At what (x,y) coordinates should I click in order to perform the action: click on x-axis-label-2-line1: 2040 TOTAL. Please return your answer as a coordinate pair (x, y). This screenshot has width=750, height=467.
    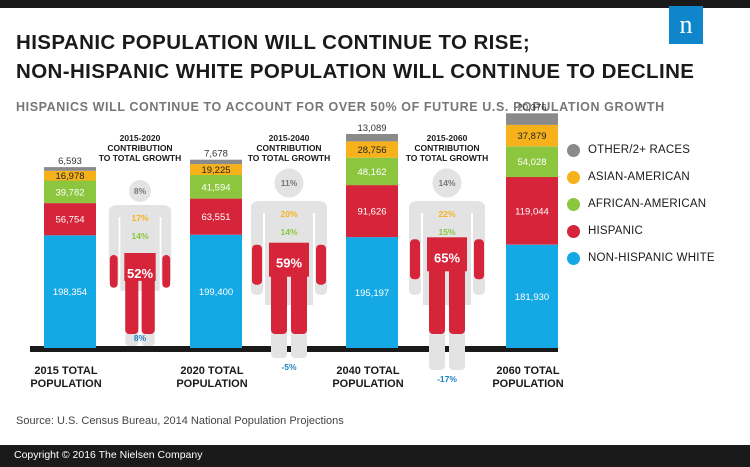
    Looking at the image, I should click on (367, 371).